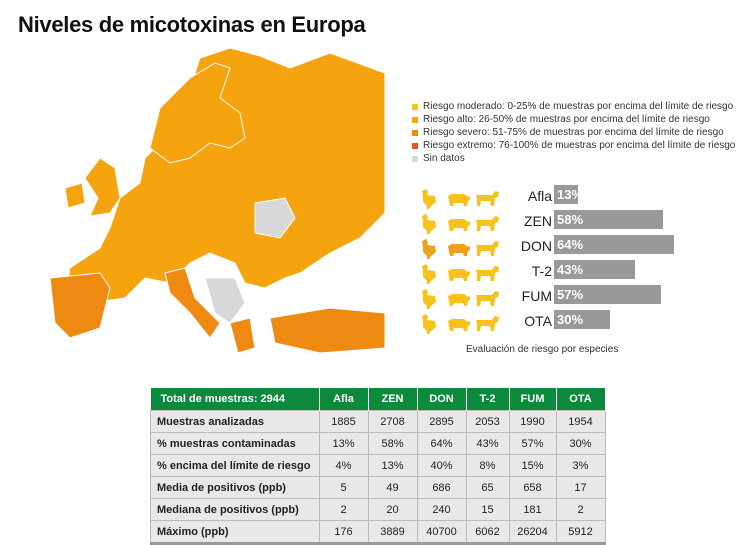 This screenshot has width=744, height=545. I want to click on bar-category-label: OTA, so click(538, 321).